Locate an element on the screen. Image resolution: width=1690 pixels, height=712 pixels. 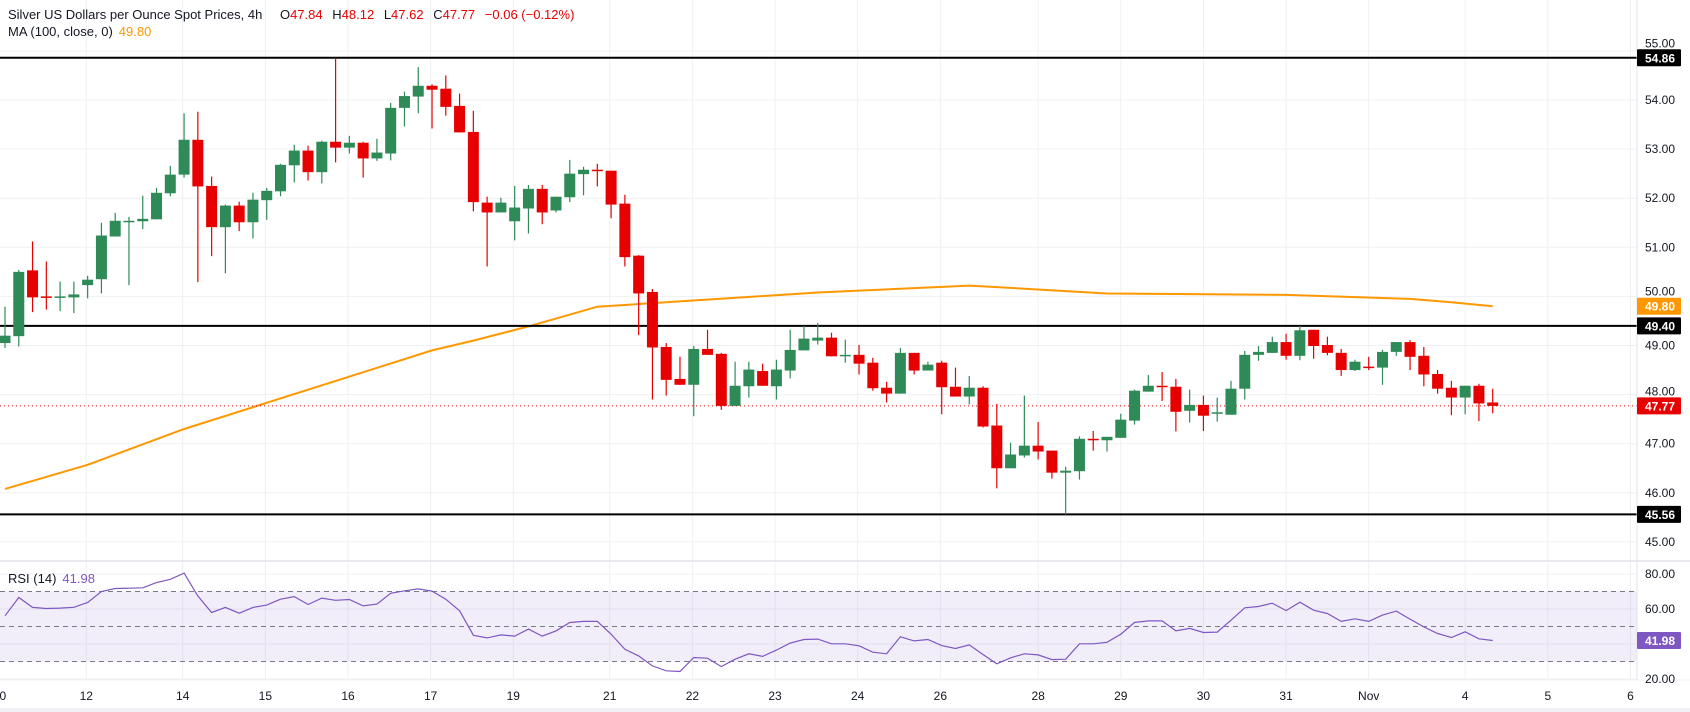
bottom-scrollbar is located at coordinates (845, 710).